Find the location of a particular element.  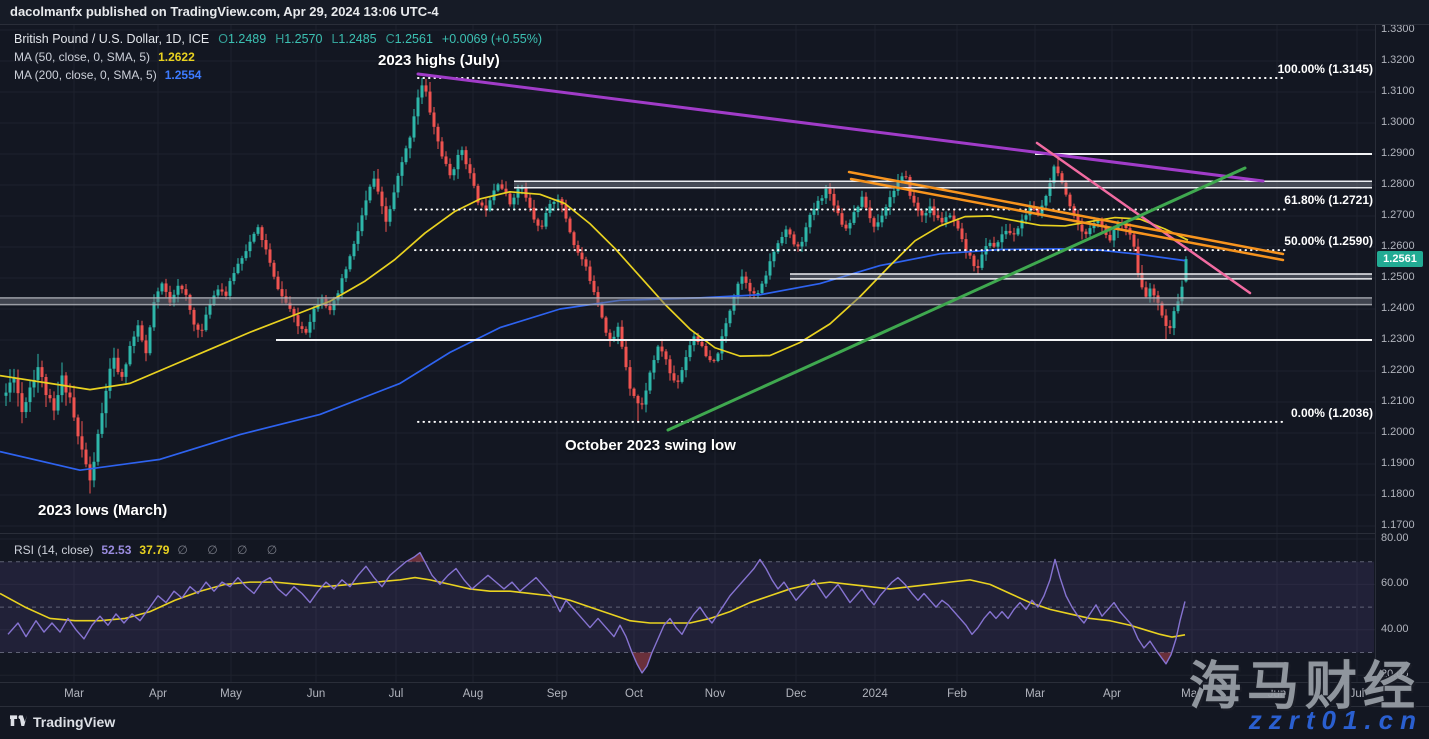

high-label: H is located at coordinates (280, 39).